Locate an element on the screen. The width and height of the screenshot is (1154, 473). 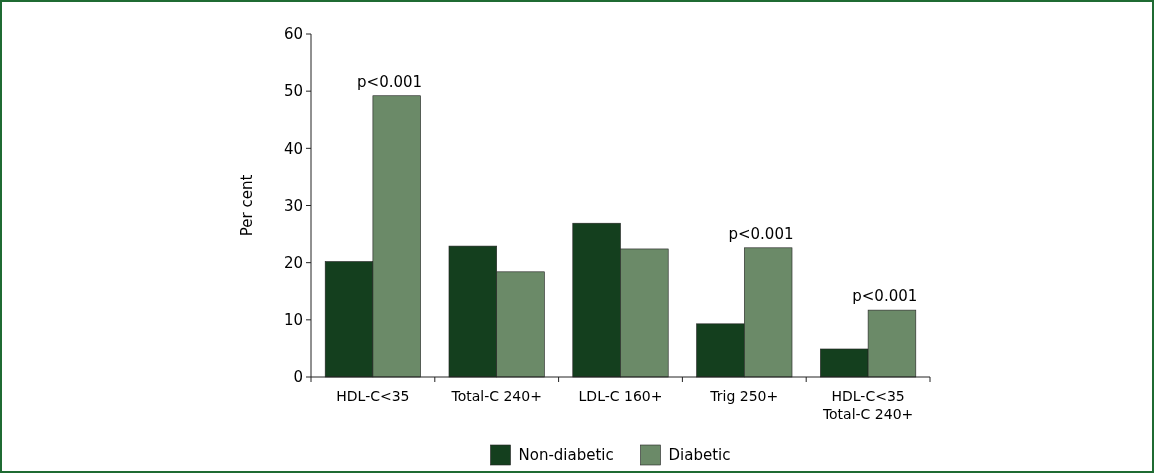
x-tick-label: Total-C 240+ is located at coordinates (496, 396).